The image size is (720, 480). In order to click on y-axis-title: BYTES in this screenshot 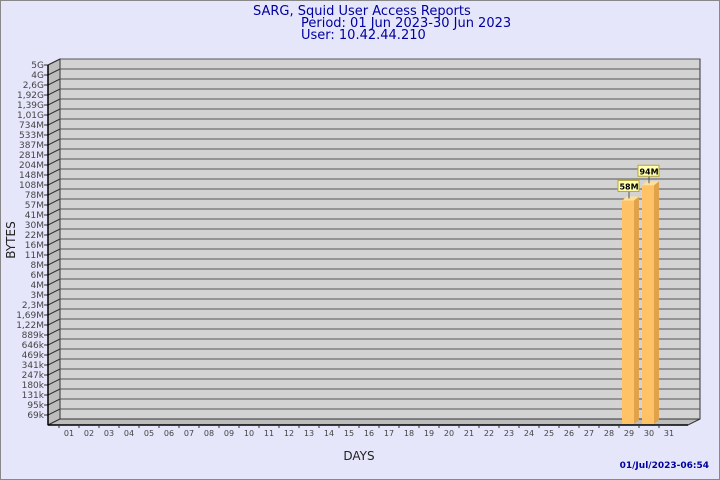, I will do `click(11, 239)`.